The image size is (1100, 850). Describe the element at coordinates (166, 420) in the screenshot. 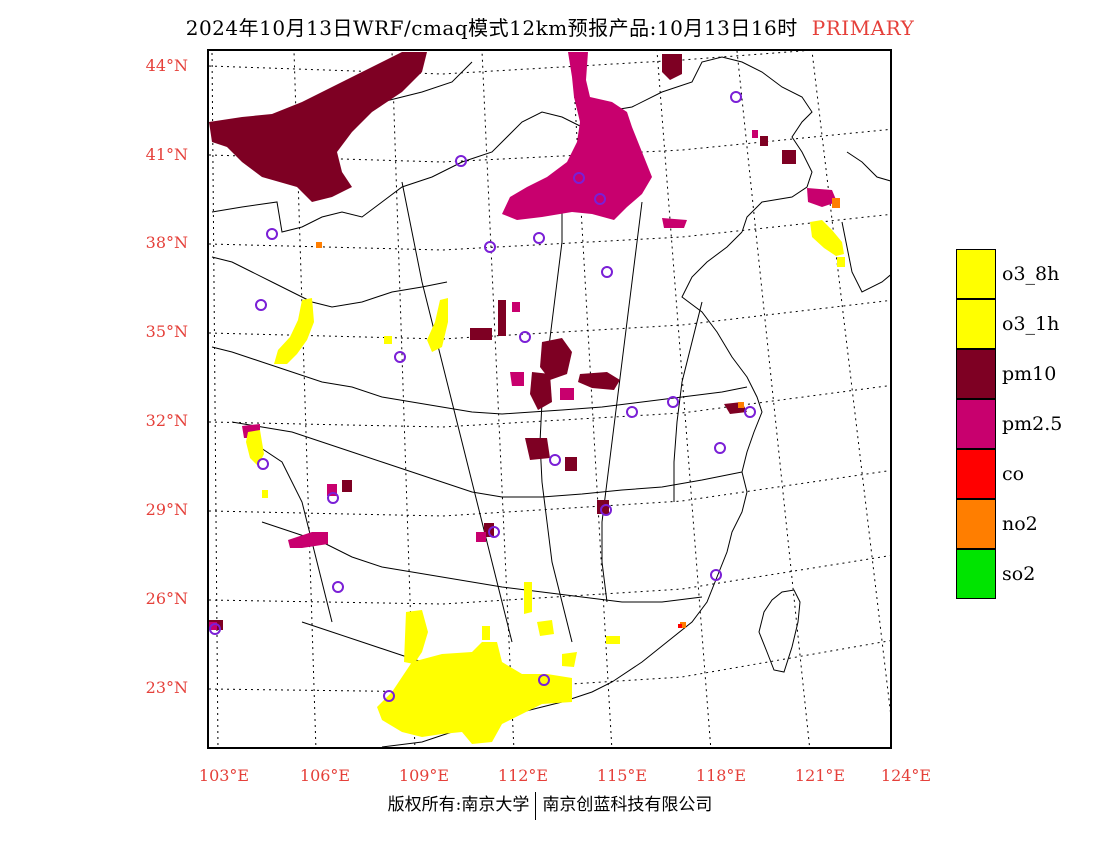

I see `lat-label-32: 32°N` at that location.